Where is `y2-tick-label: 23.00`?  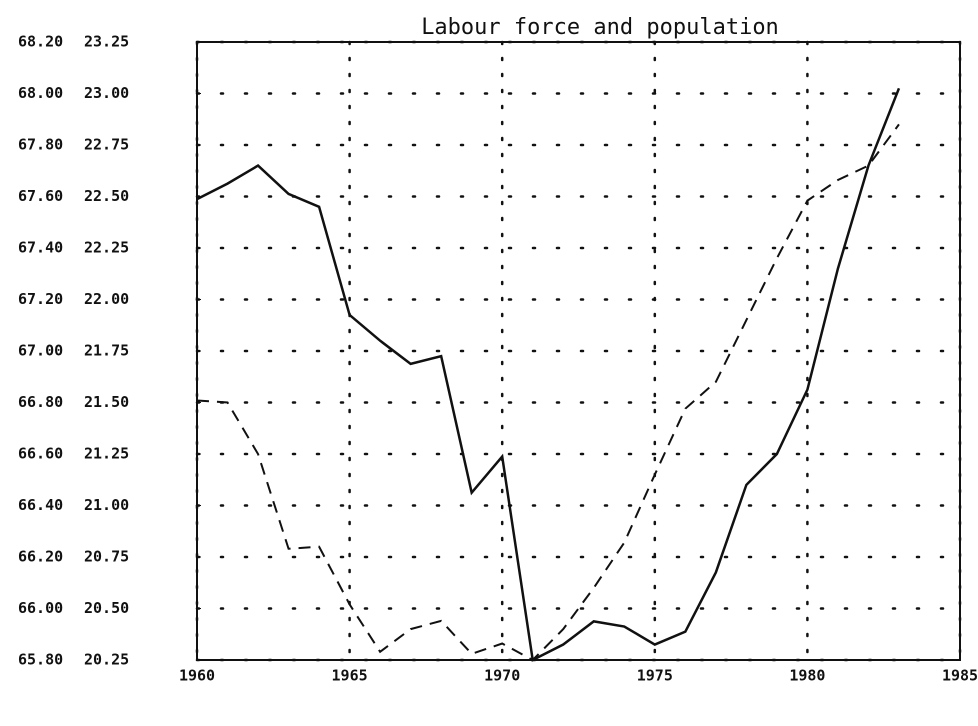
y2-tick-label: 23.00 is located at coordinates (106, 93).